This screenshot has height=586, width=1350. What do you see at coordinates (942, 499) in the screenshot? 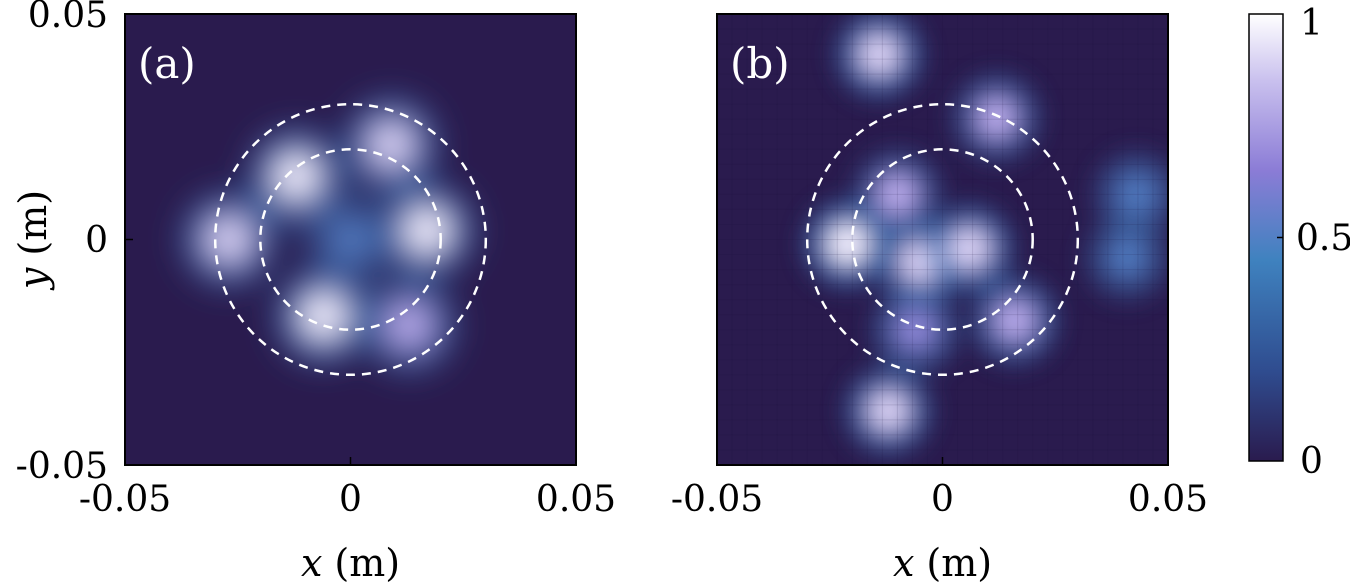
I see `panel-b-x-tick-label: 0` at bounding box center [942, 499].